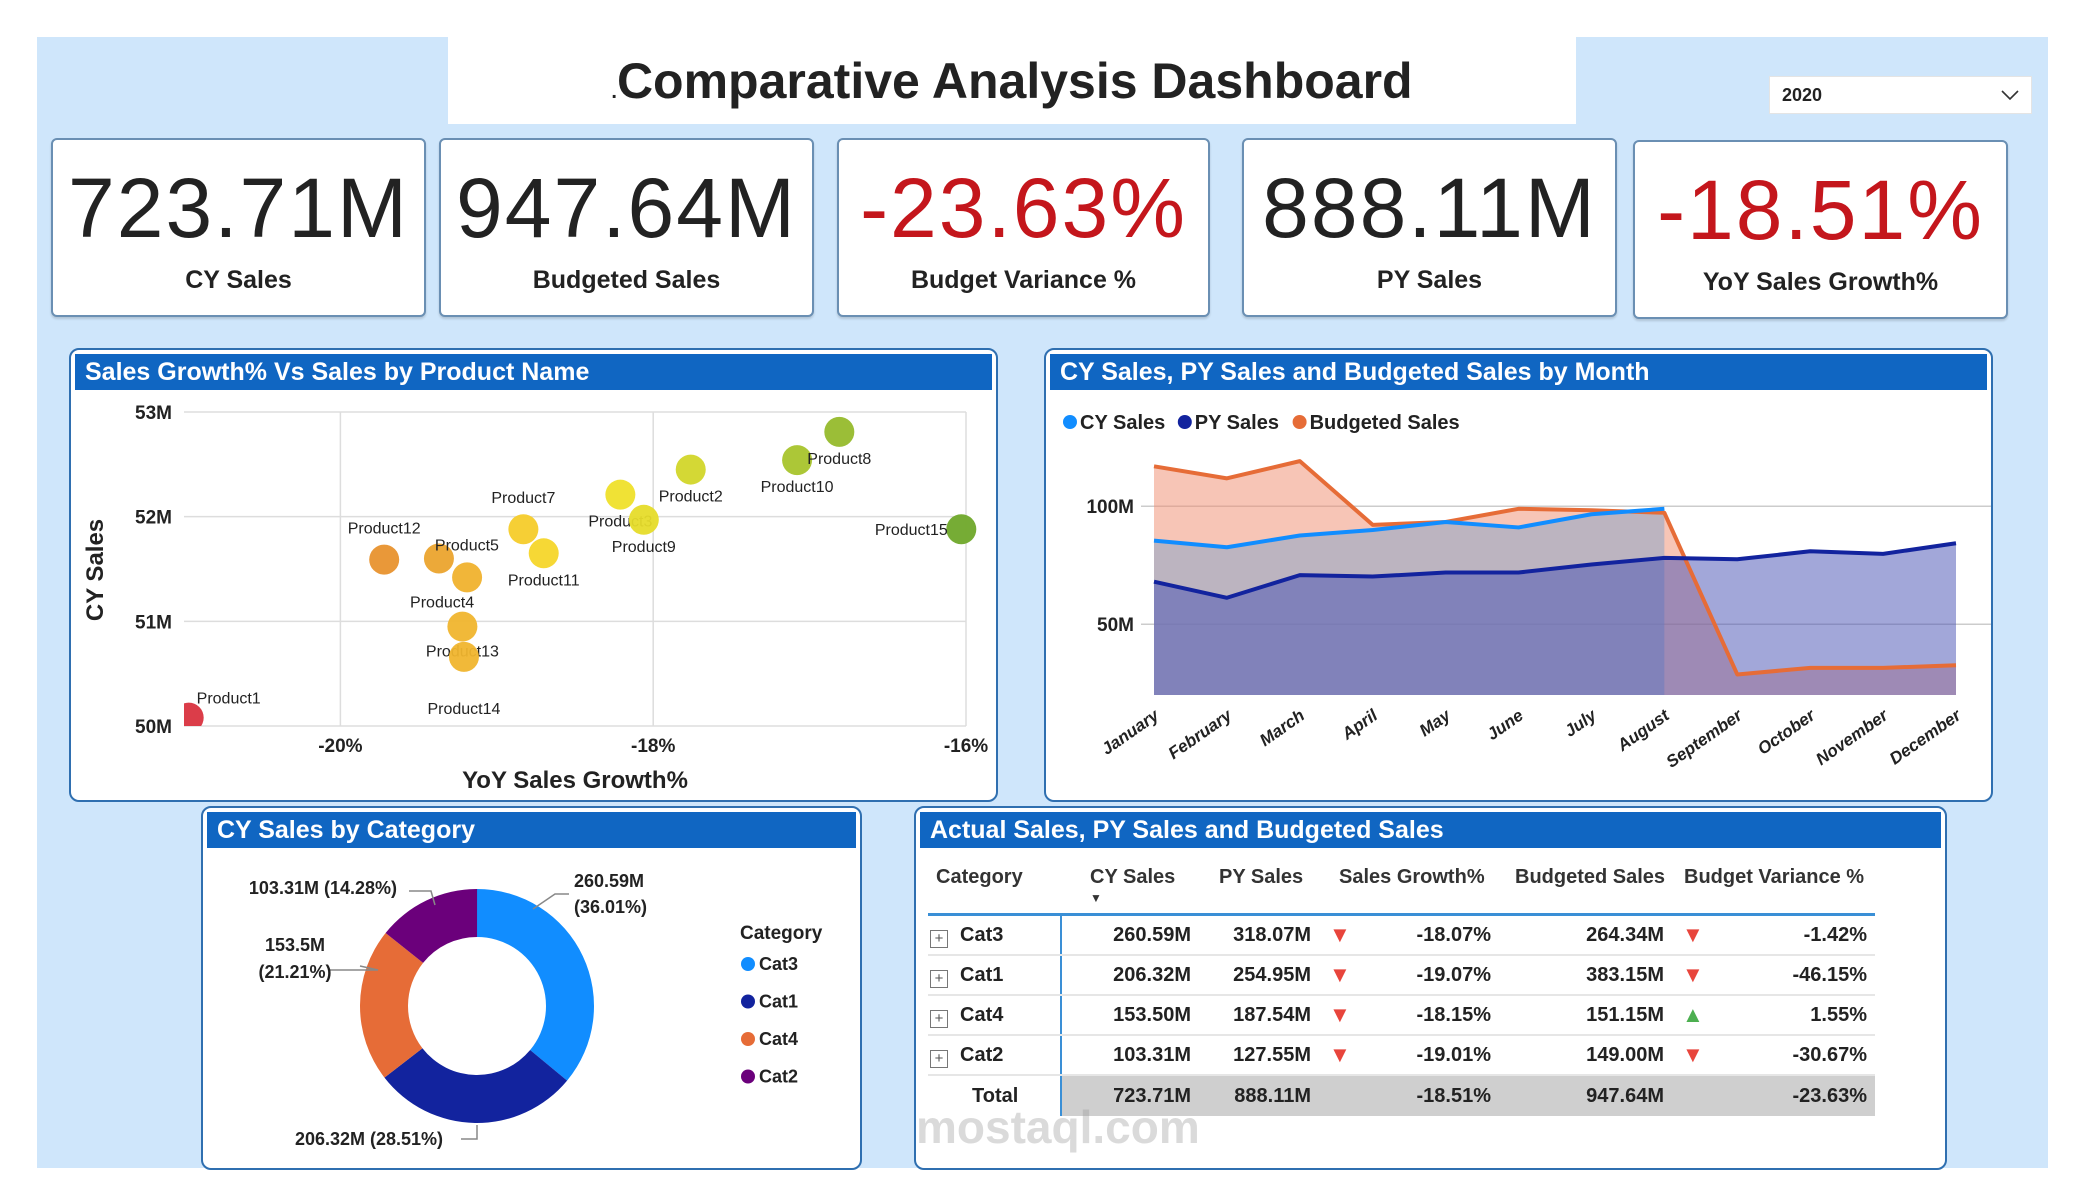 The height and width of the screenshot is (1200, 2075). What do you see at coordinates (1272, 1095) in the screenshot?
I see `total-py: 888.11M` at bounding box center [1272, 1095].